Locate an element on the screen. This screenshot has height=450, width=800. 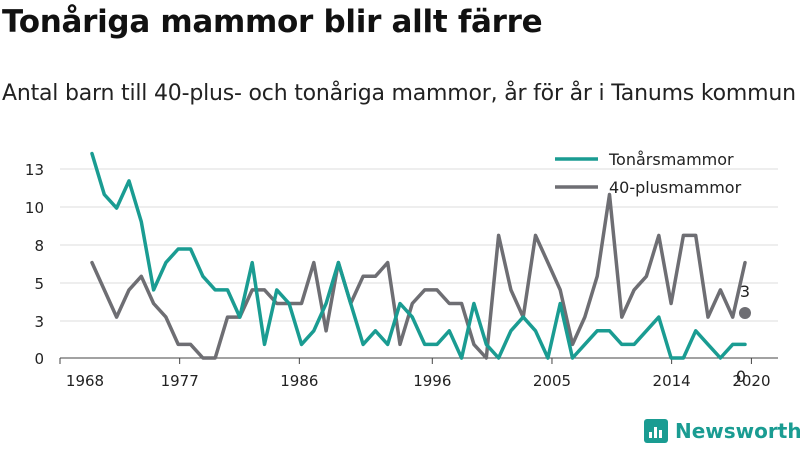
x-tick-label: 2005 is located at coordinates (552, 381).